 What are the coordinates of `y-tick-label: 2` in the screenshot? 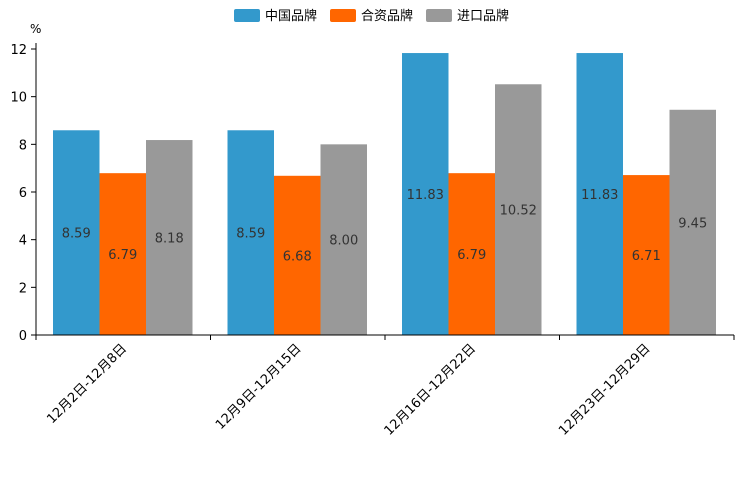 It's located at (23, 288).